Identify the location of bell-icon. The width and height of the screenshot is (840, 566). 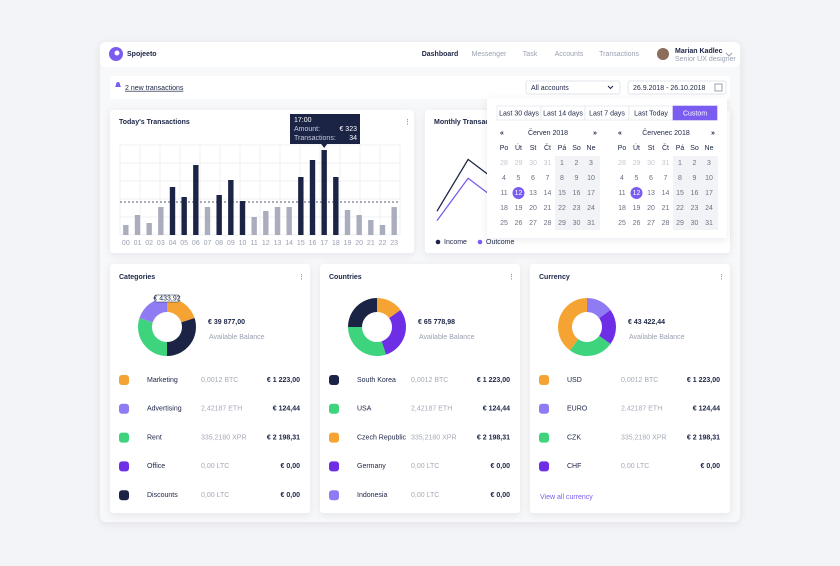
(118, 84).